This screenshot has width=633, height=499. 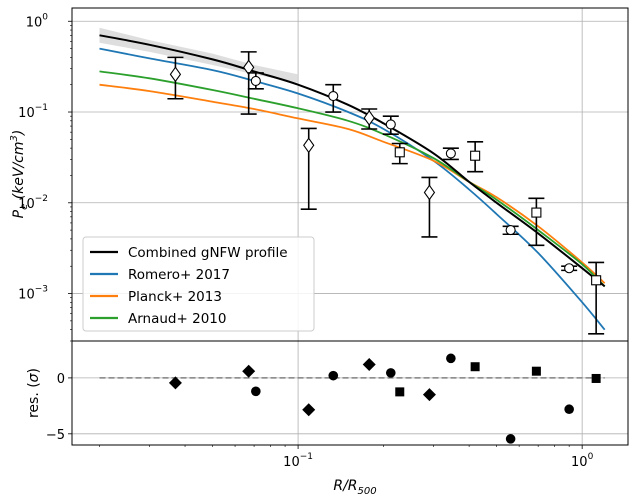 What do you see at coordinates (208, 253) in the screenshot?
I see `legend-label-combined: Combined gNFW profile` at bounding box center [208, 253].